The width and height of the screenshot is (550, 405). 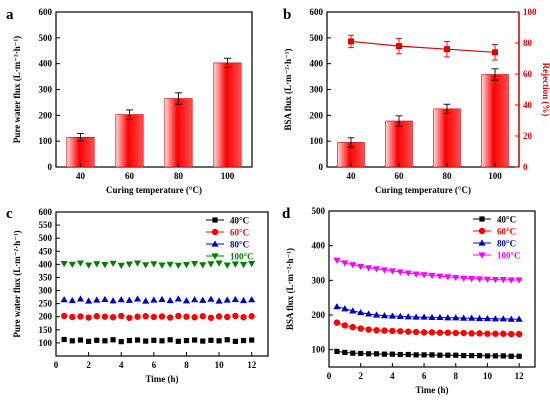 What do you see at coordinates (288, 90) in the screenshot?
I see `y-axis-label: BSA flux (L·m⁻²·h⁻¹)` at bounding box center [288, 90].